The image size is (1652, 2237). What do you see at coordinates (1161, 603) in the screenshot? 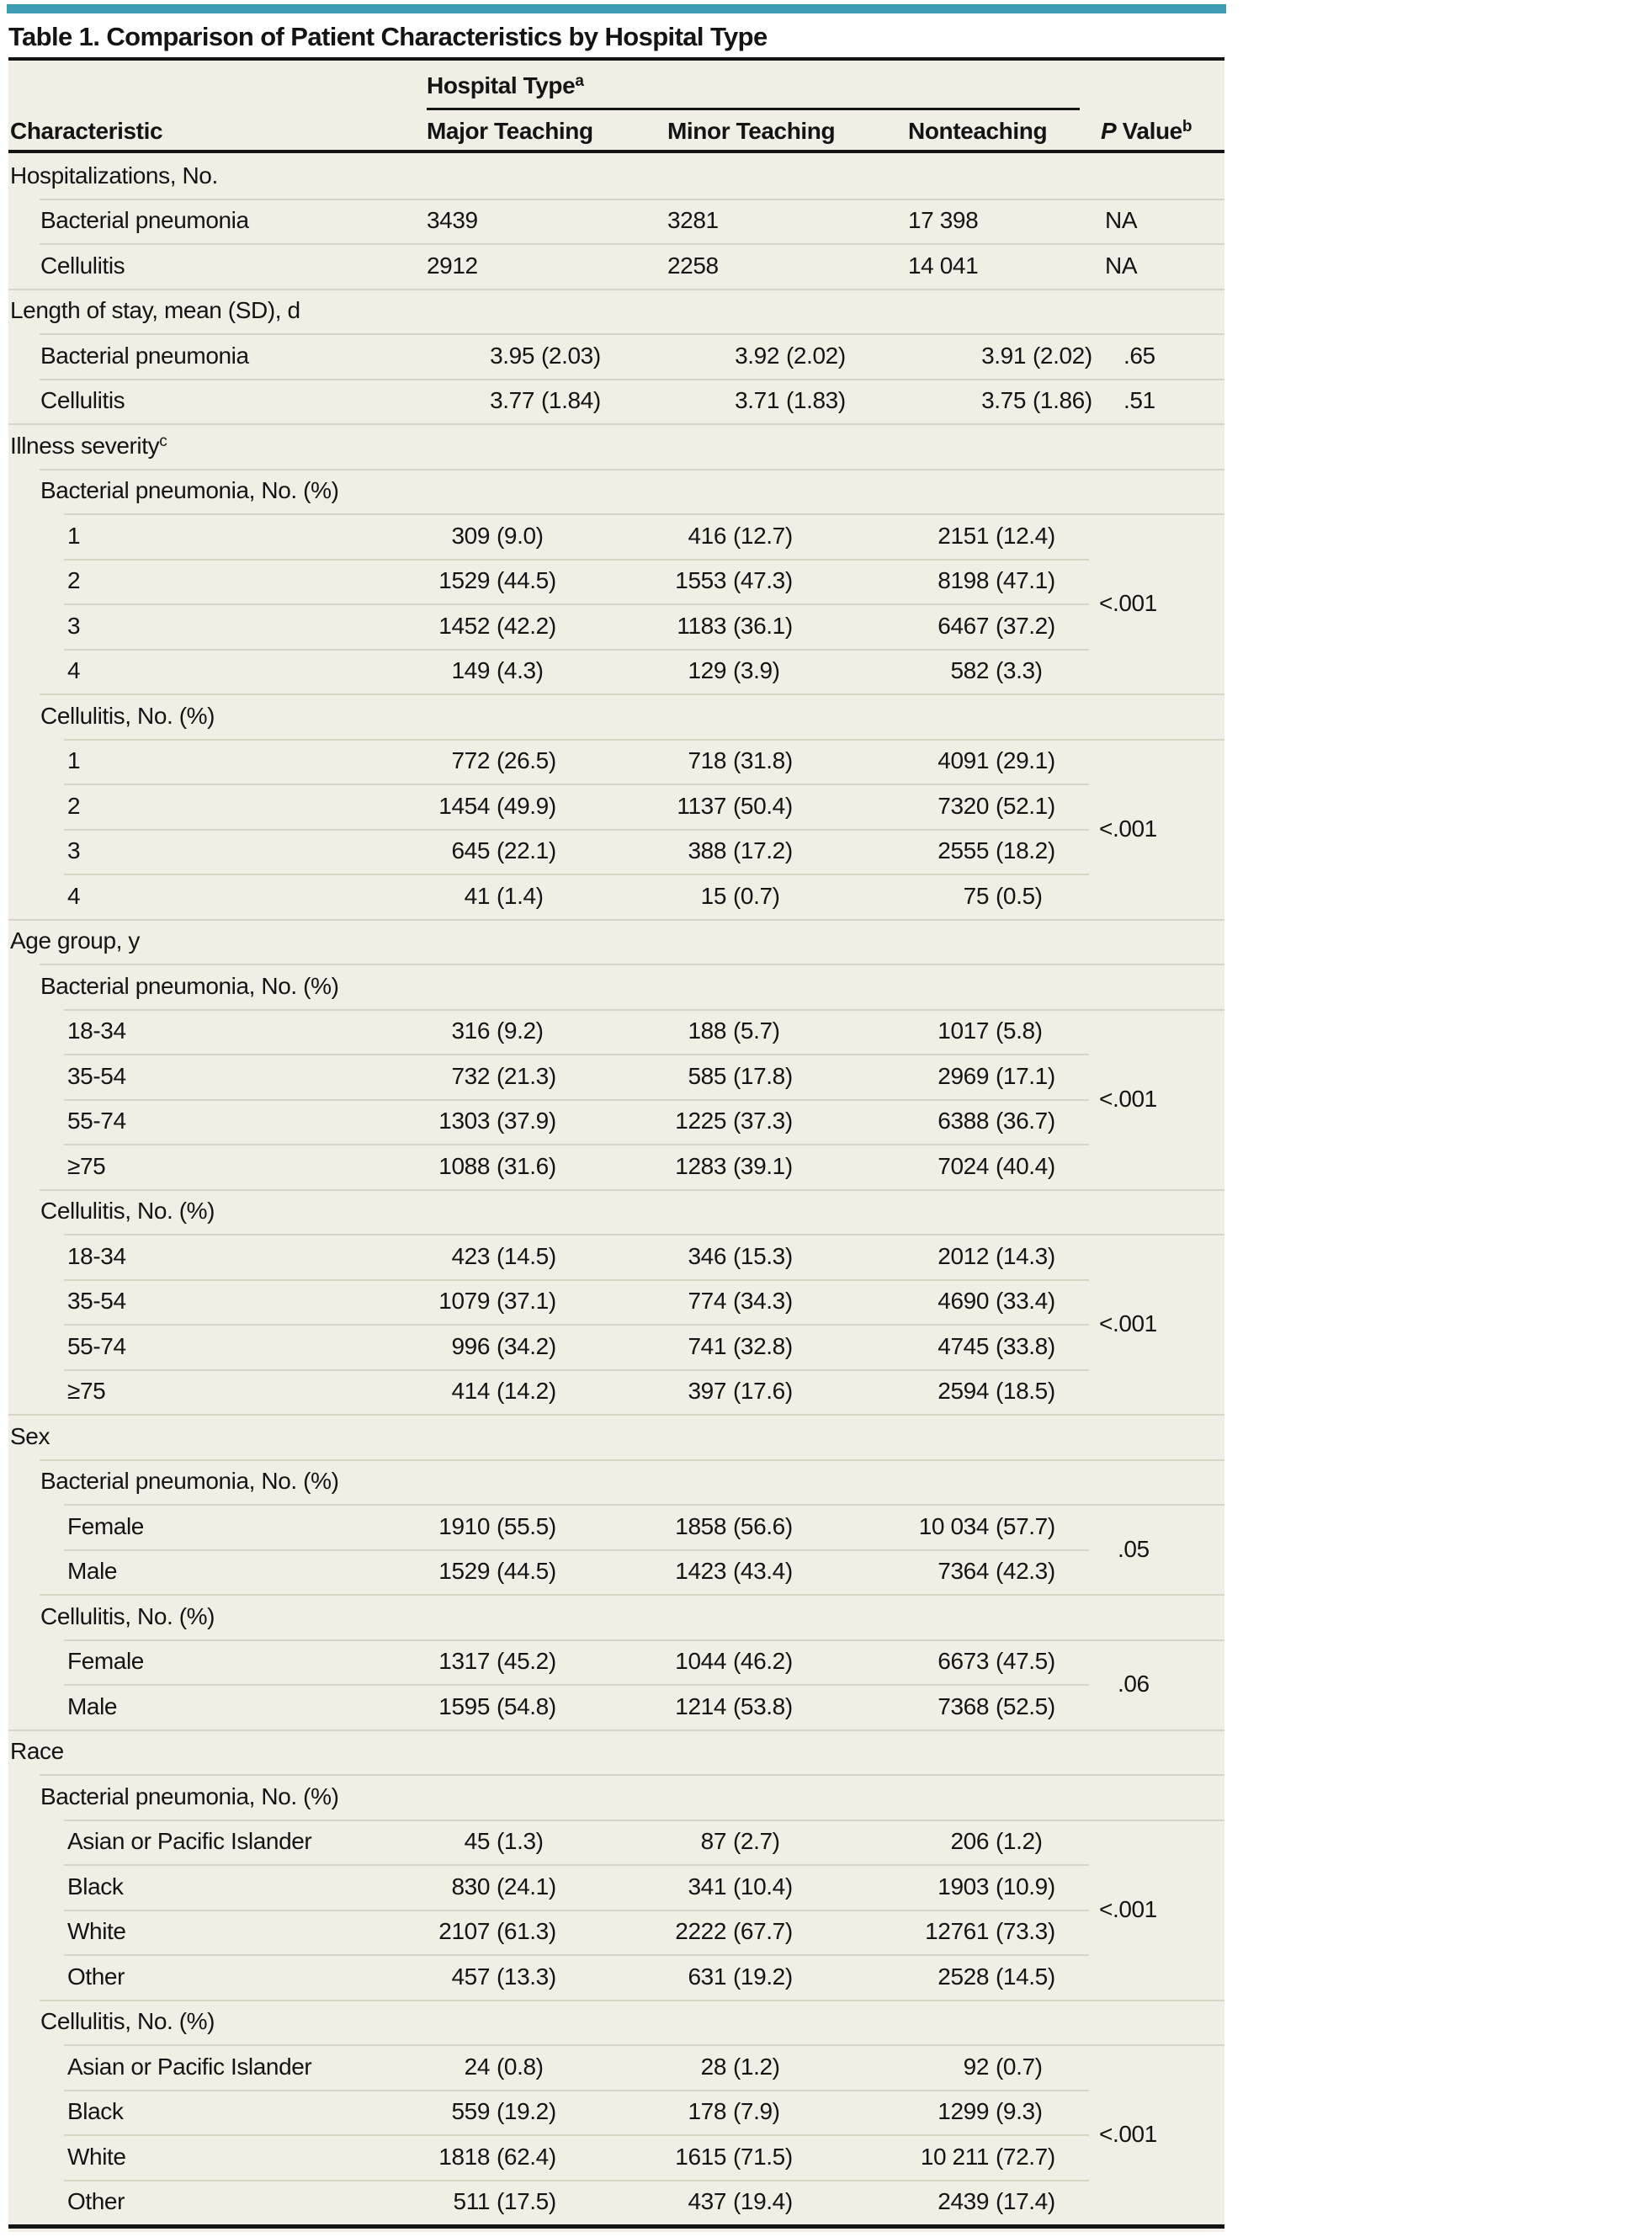
I see `cell-p-value-span: <.001` at bounding box center [1161, 603].